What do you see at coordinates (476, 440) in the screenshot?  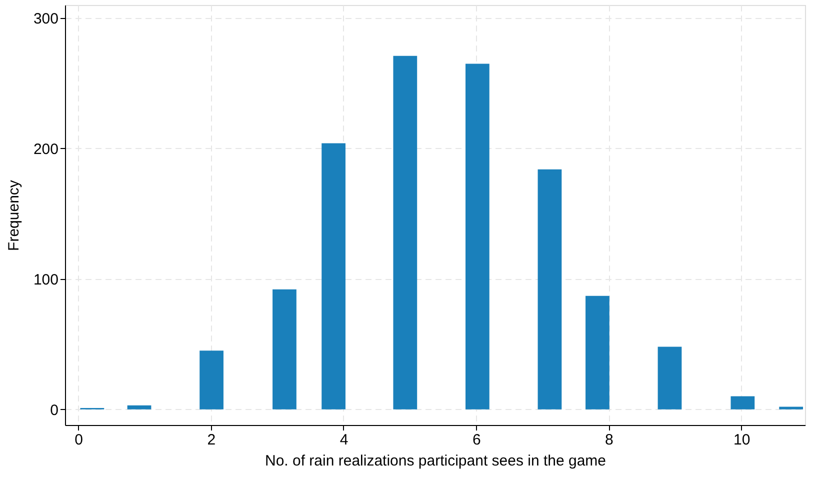 I see `x-tick-label: 6` at bounding box center [476, 440].